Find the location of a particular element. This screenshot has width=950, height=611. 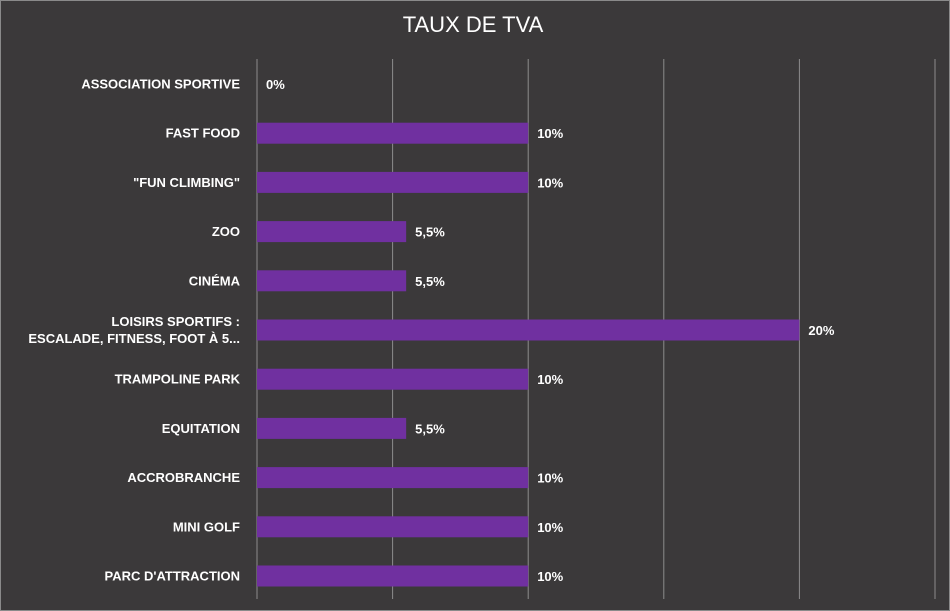

category-label-7: EQUITATION is located at coordinates (201, 428).